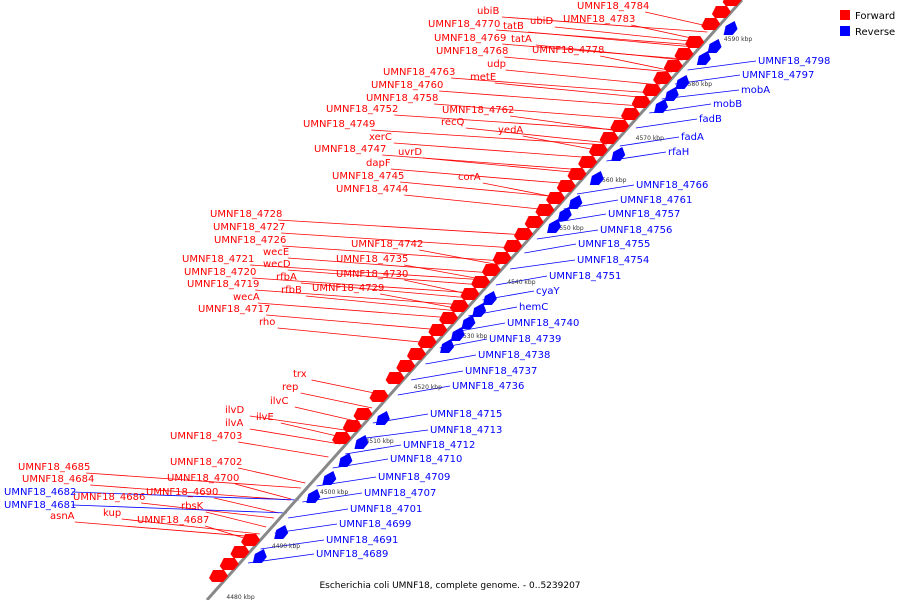 Image resolution: width=900 pixels, height=600 pixels. I want to click on reverse-gene-label: UMNF18_4710, so click(426, 459).